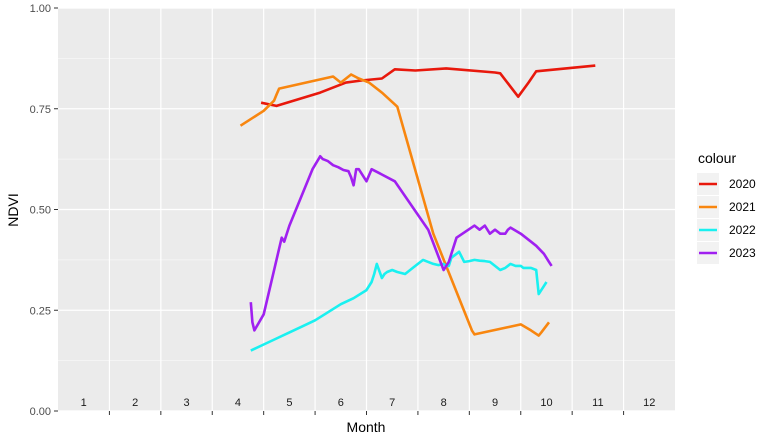  What do you see at coordinates (726, 218) in the screenshot?
I see `legend-keys: 2020 2021 2022 2023` at bounding box center [726, 218].